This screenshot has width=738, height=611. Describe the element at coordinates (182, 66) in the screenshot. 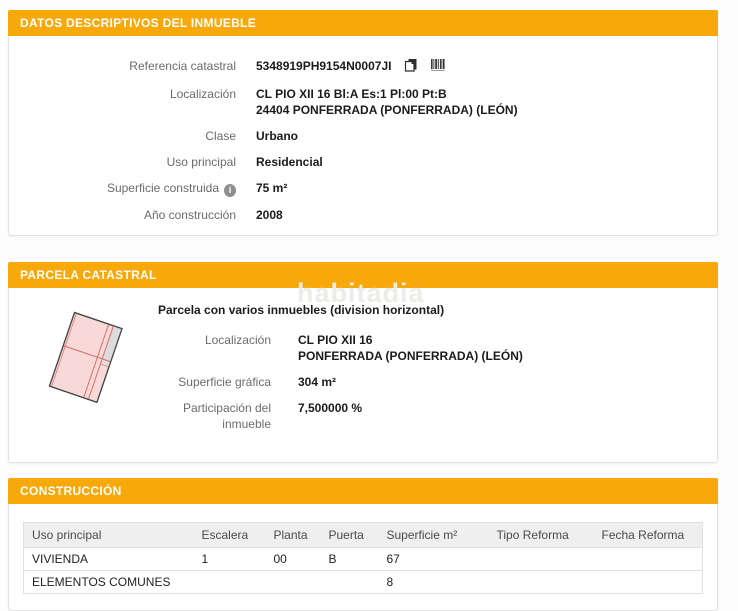

I see `referencia-label: Referencia catastral` at that location.